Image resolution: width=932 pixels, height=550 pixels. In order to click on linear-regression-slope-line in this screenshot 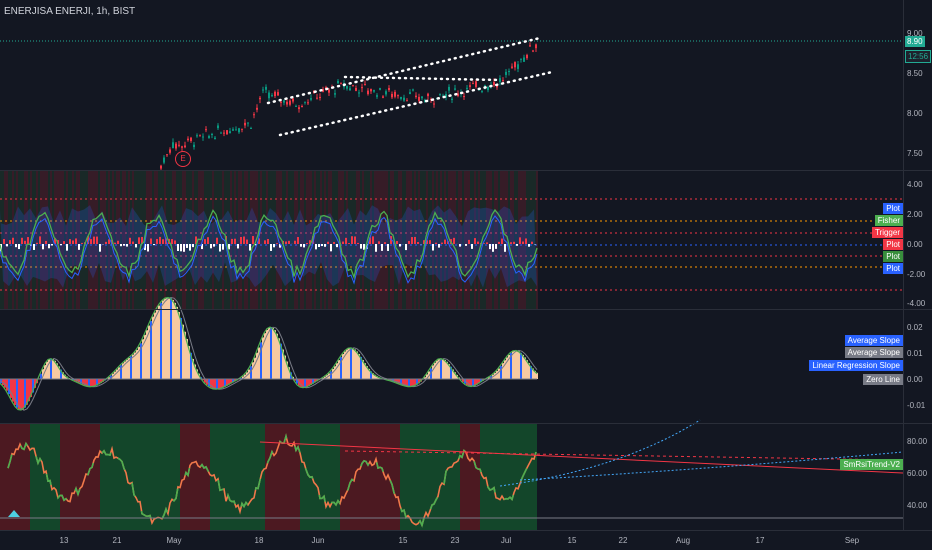, I will do `click(269, 353)`.